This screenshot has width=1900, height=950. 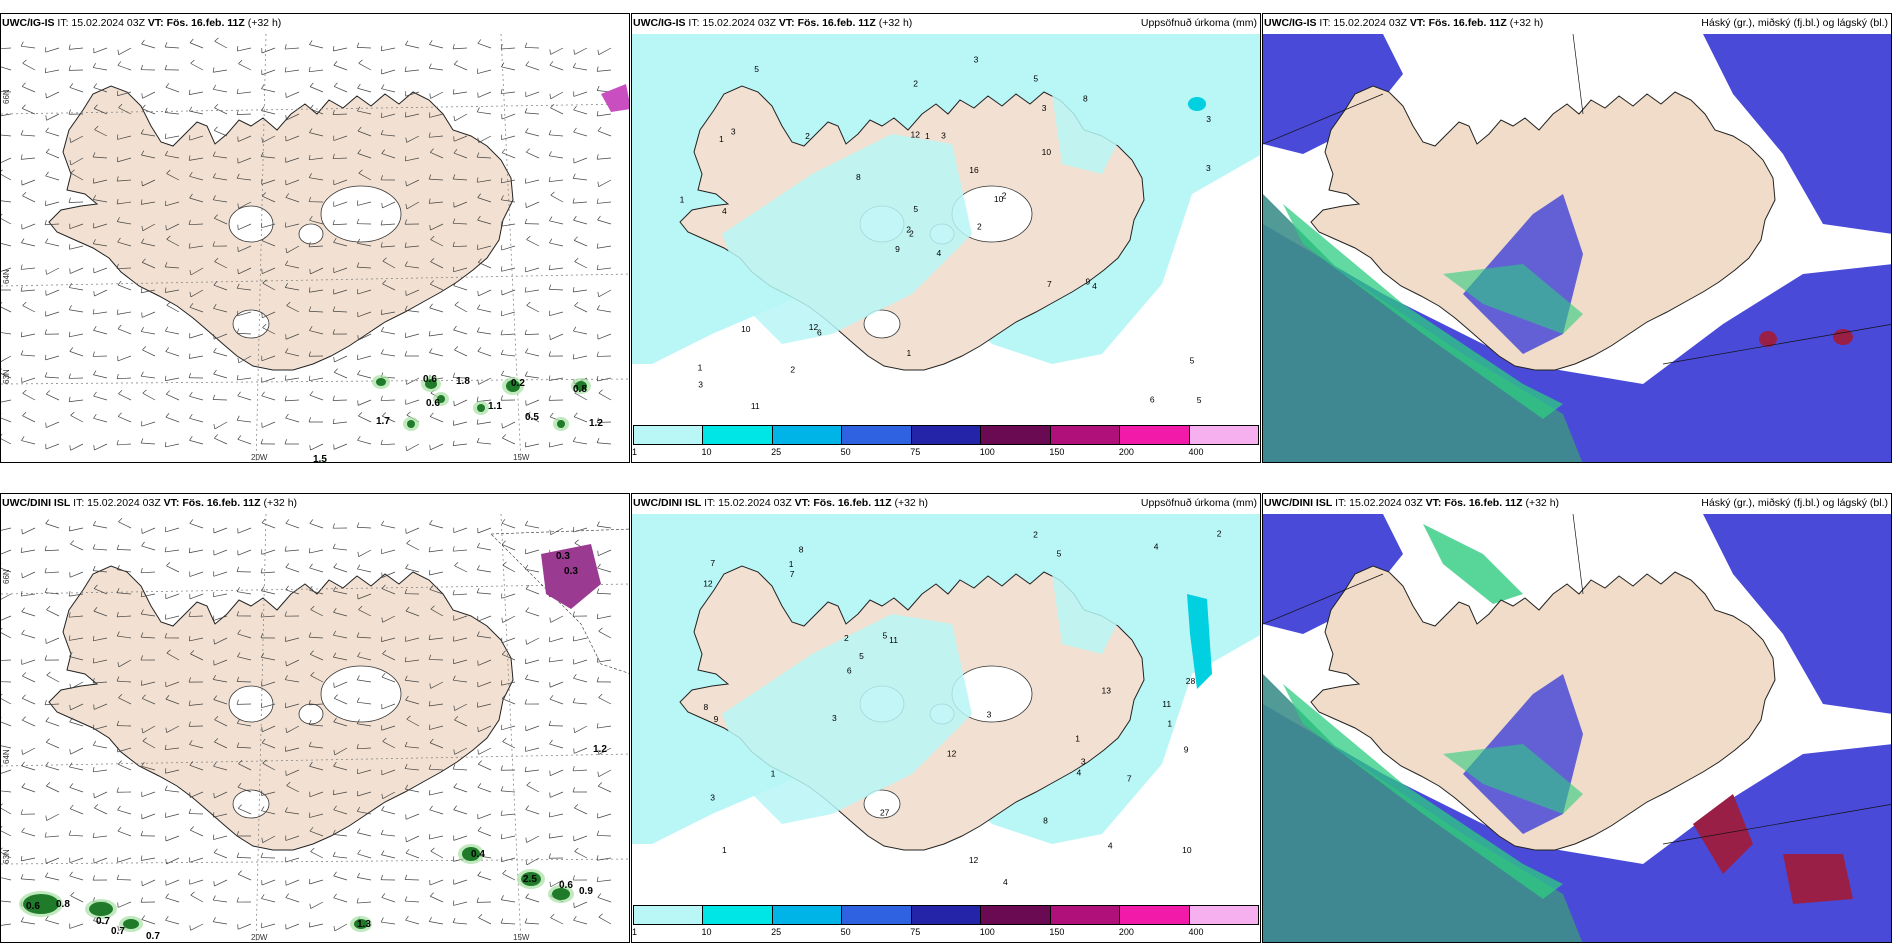 What do you see at coordinates (1196, 932) in the screenshot?
I see `colorbar-tick-label: 400` at bounding box center [1196, 932].